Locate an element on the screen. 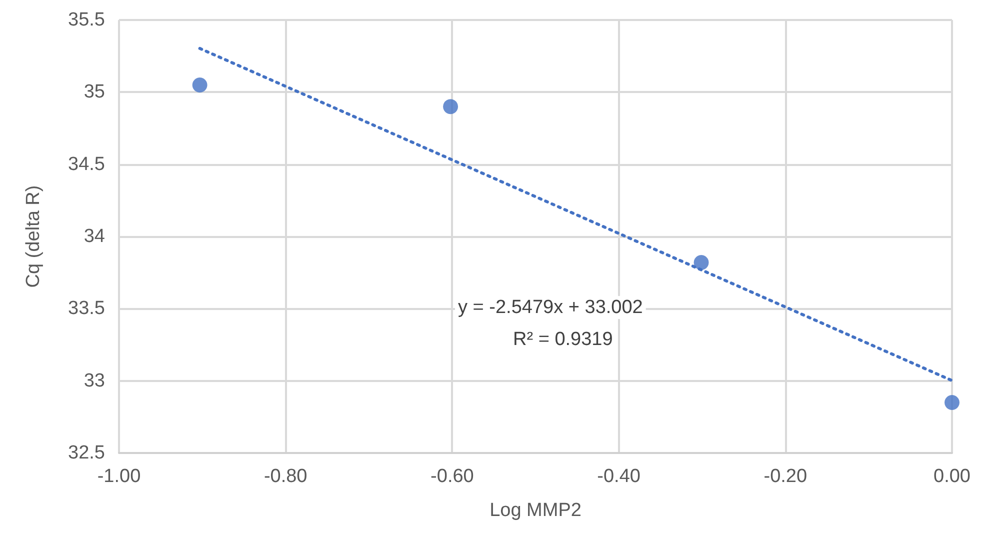  y-axis-title: Cq (delta R) is located at coordinates (33, 236).